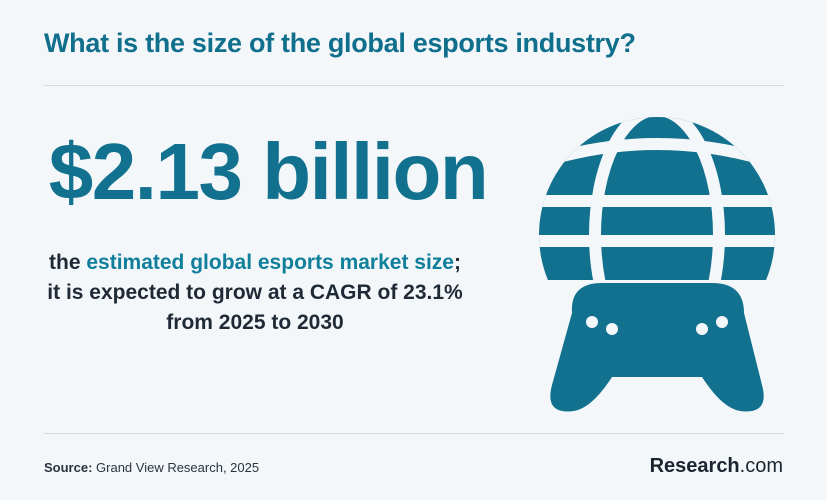 Image resolution: width=827 pixels, height=500 pixels. Describe the element at coordinates (761, 466) in the screenshot. I see `brand-suffix: .com` at that location.